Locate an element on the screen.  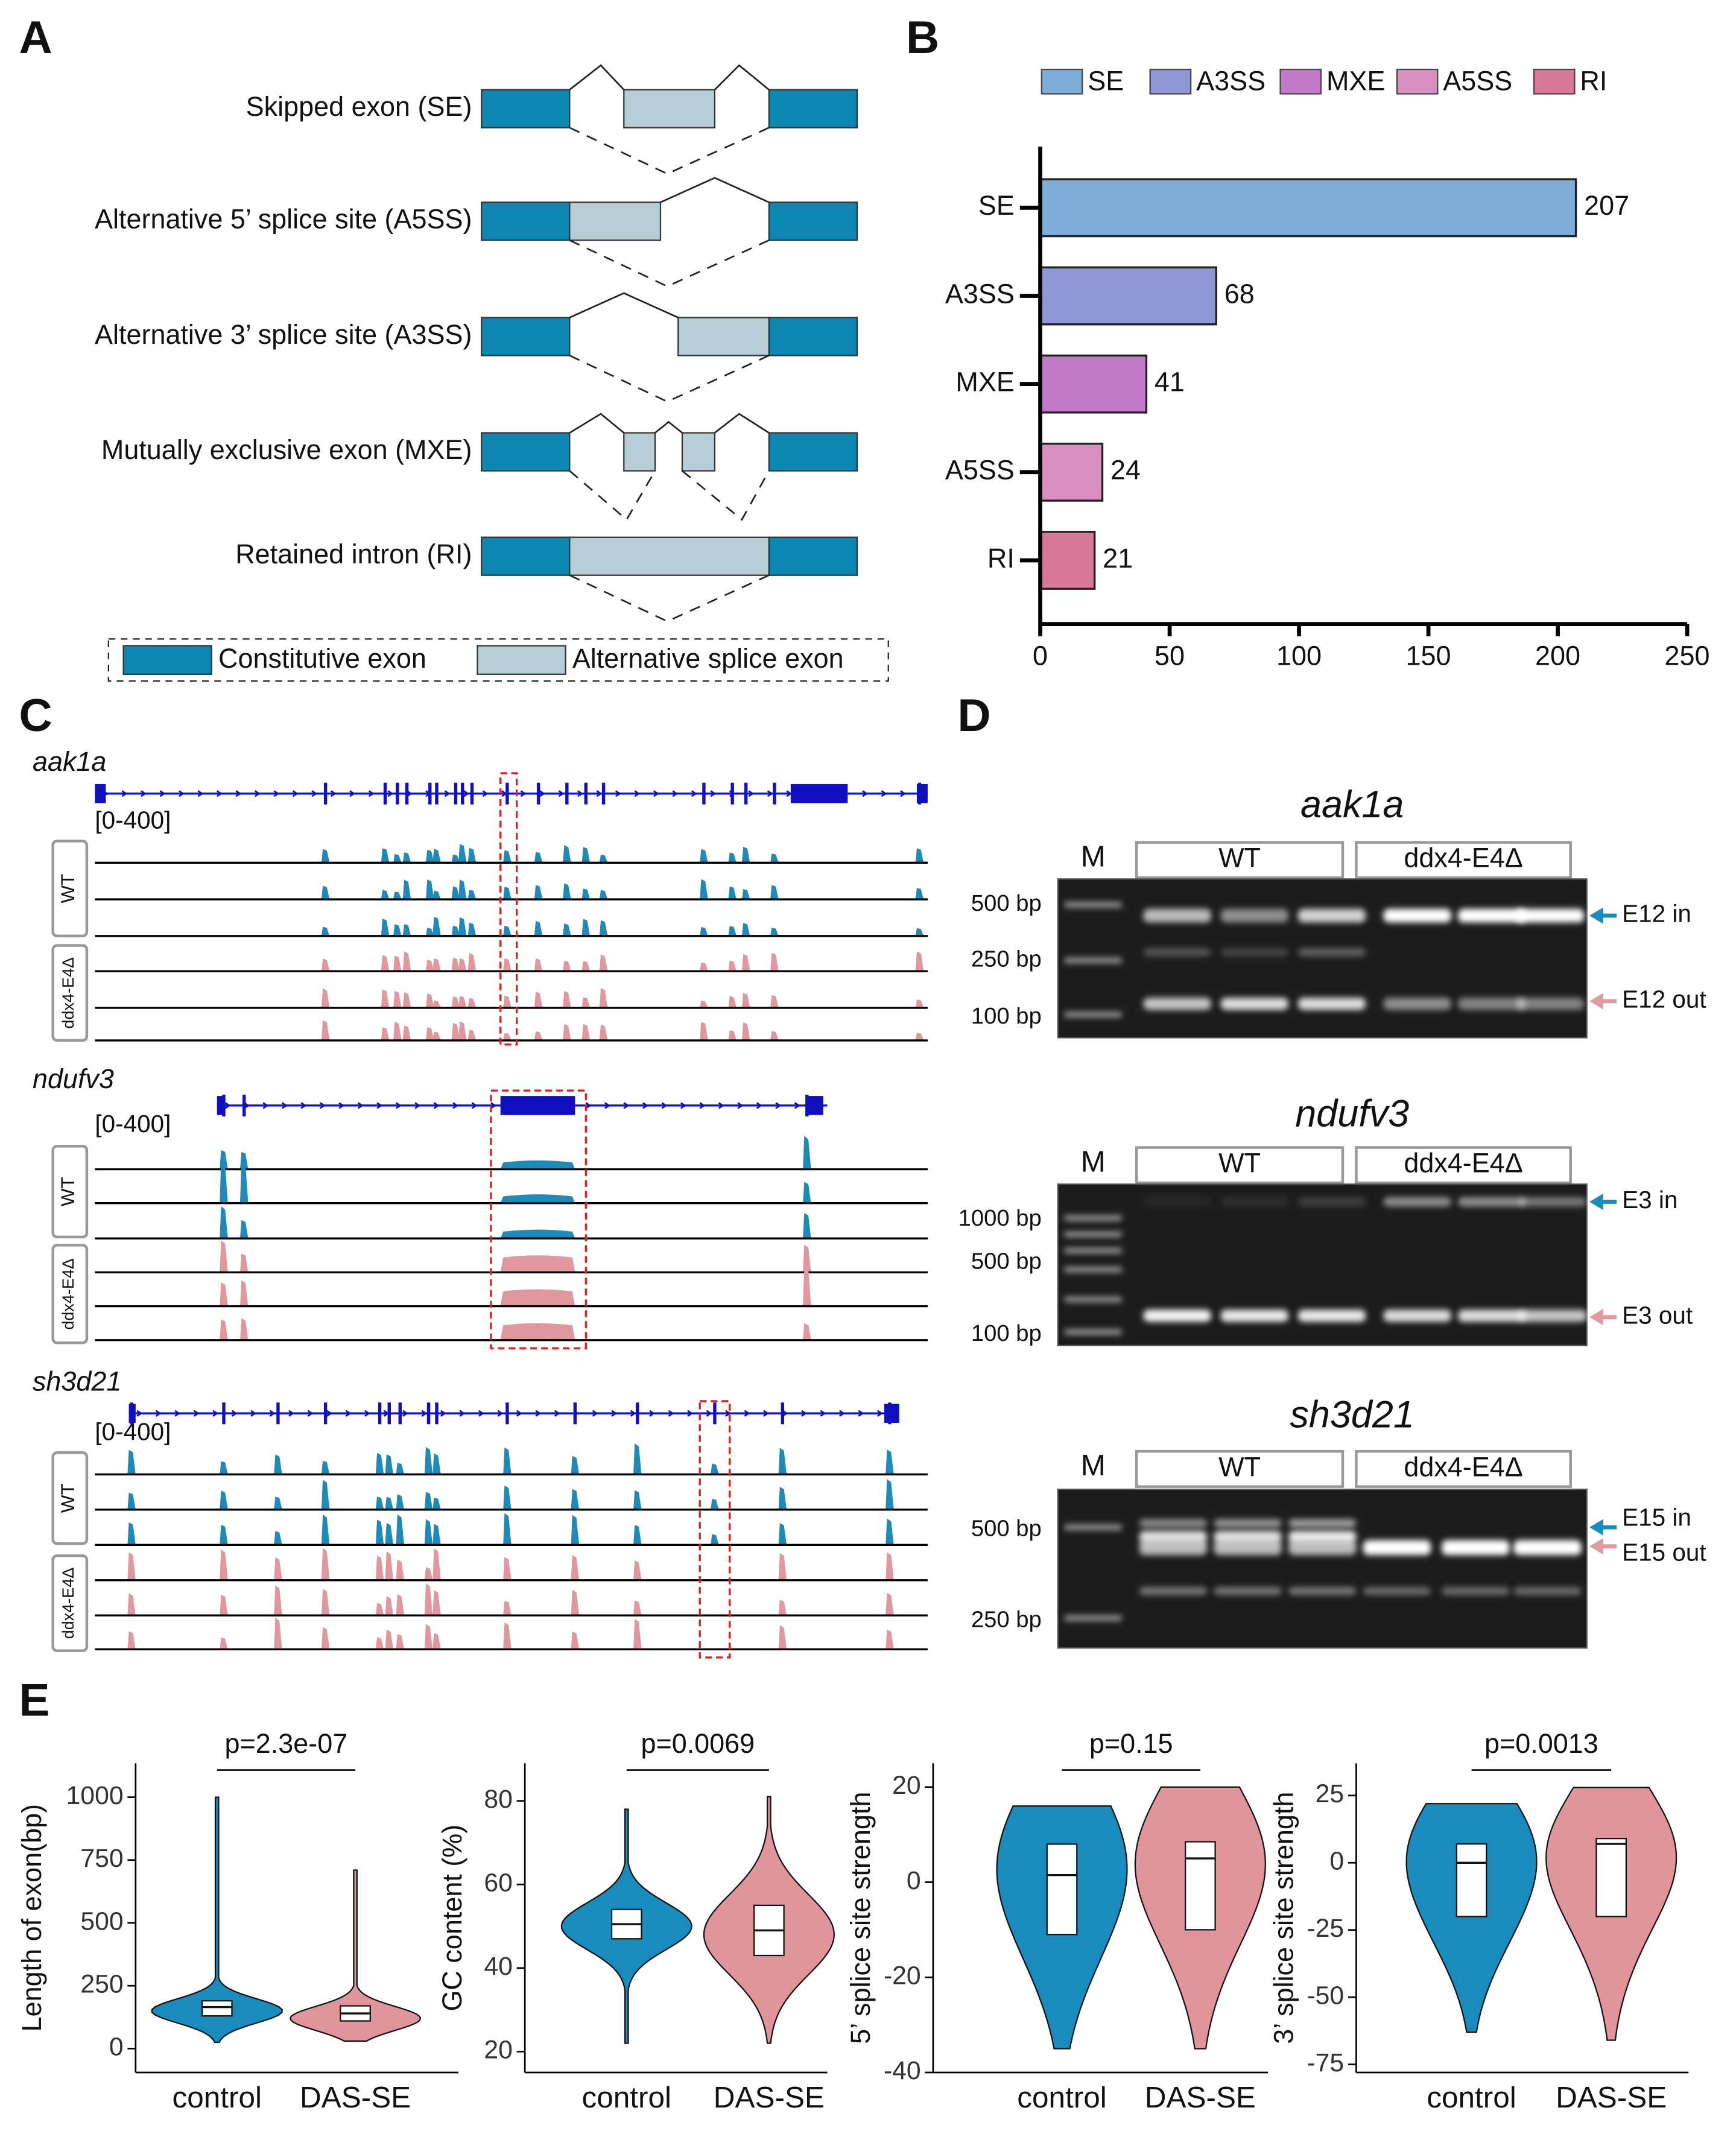
coverage-plateau is located at coordinates (537, 1234).